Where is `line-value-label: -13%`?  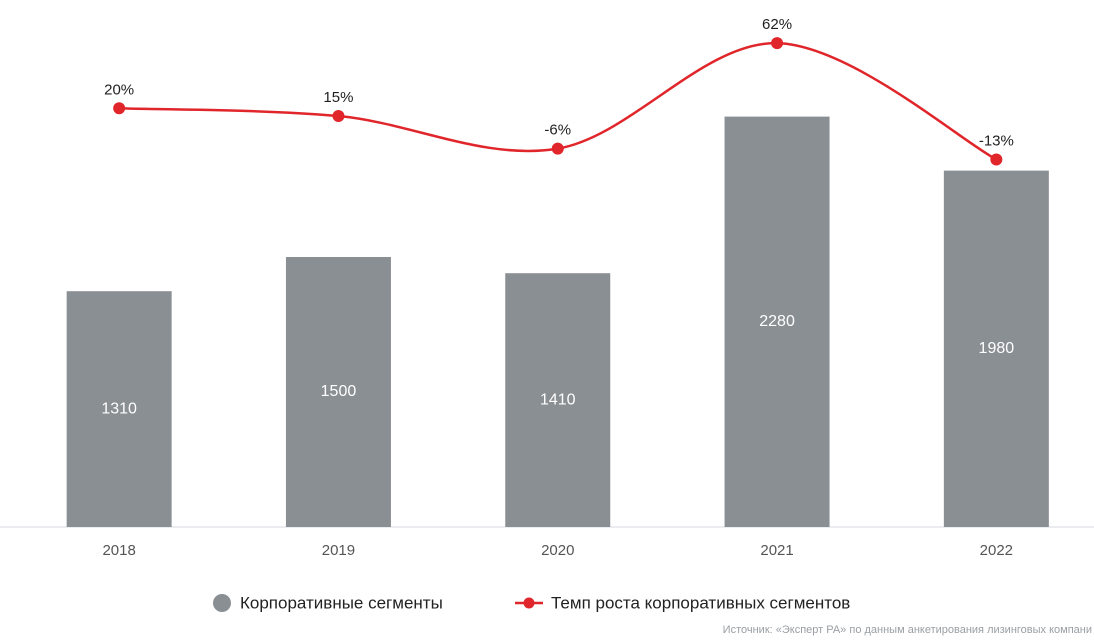 line-value-label: -13% is located at coordinates (996, 140).